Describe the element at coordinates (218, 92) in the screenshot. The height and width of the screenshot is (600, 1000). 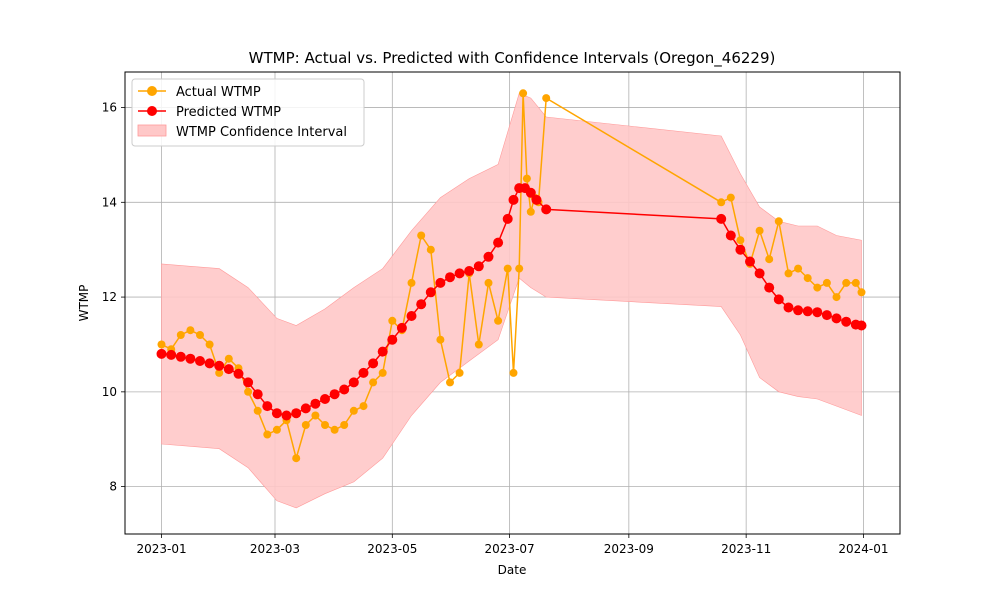
I see `legend-actual-label: Actual WTMP` at that location.